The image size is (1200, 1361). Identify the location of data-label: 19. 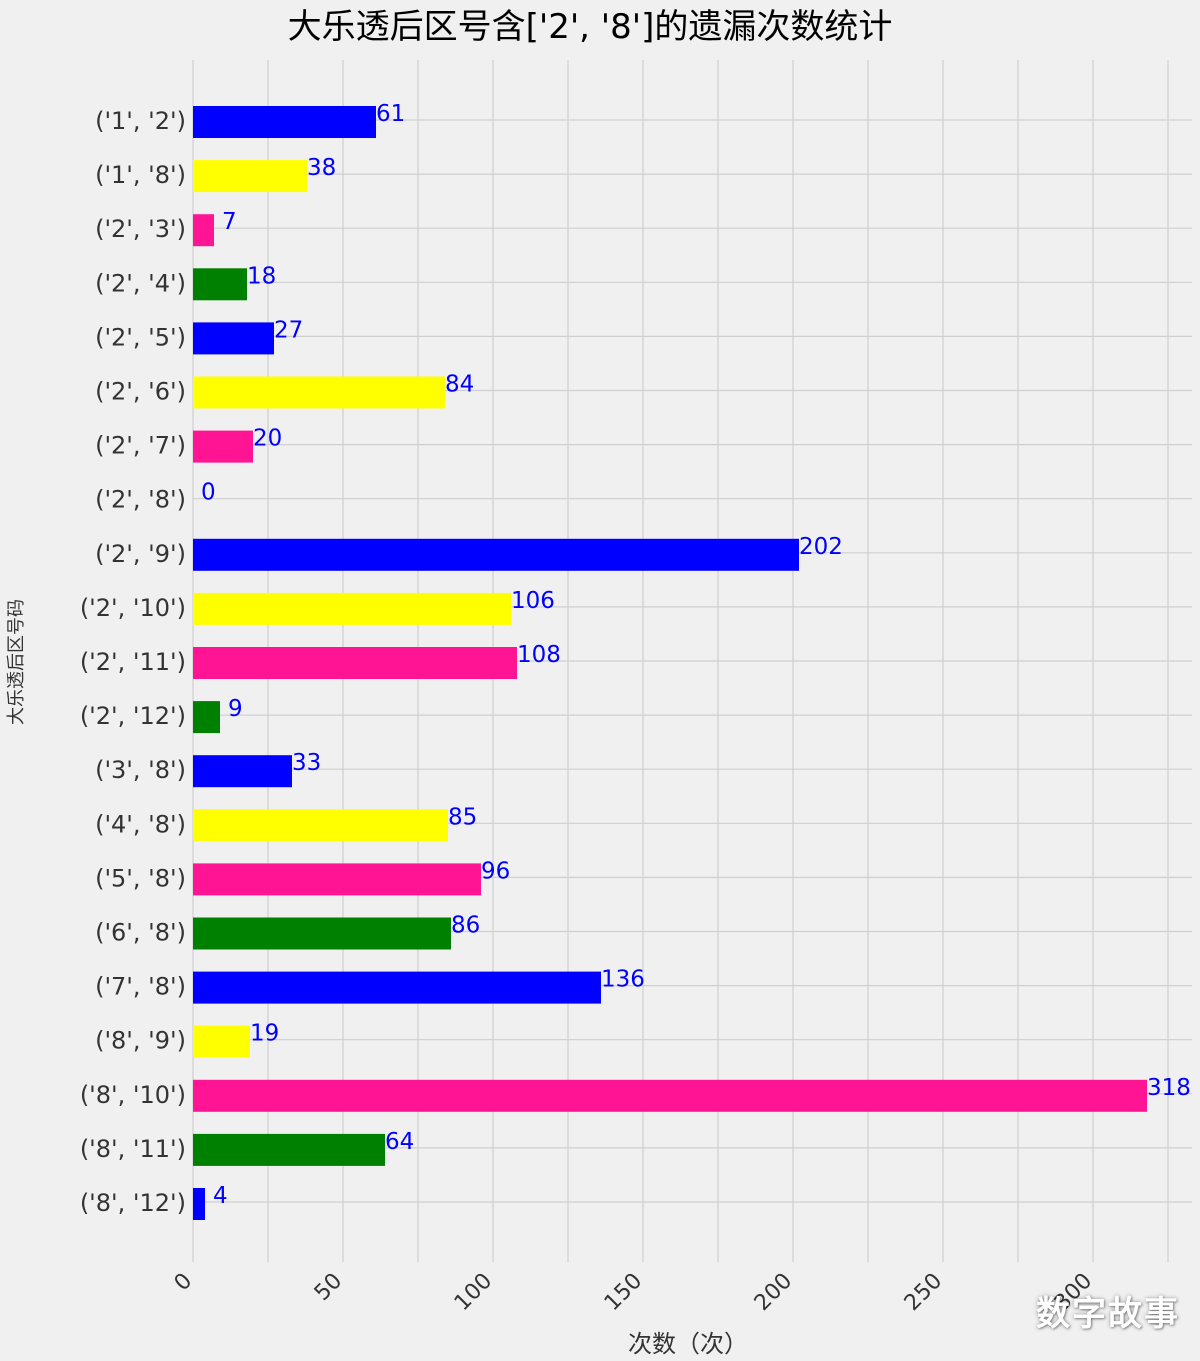
(264, 1034).